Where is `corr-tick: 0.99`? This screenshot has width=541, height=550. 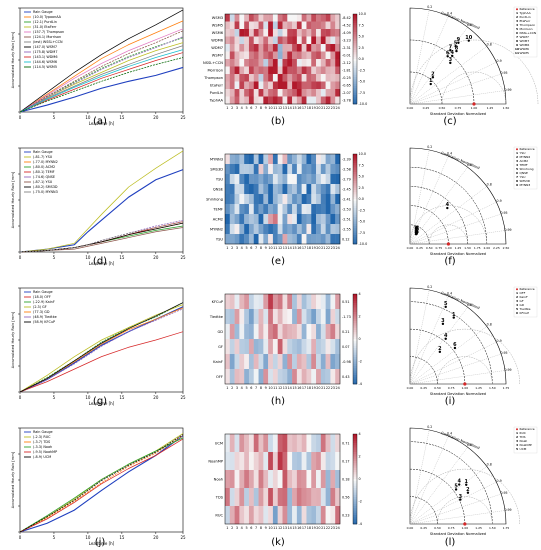
corr-tick: 0.99 is located at coordinates (507, 230).